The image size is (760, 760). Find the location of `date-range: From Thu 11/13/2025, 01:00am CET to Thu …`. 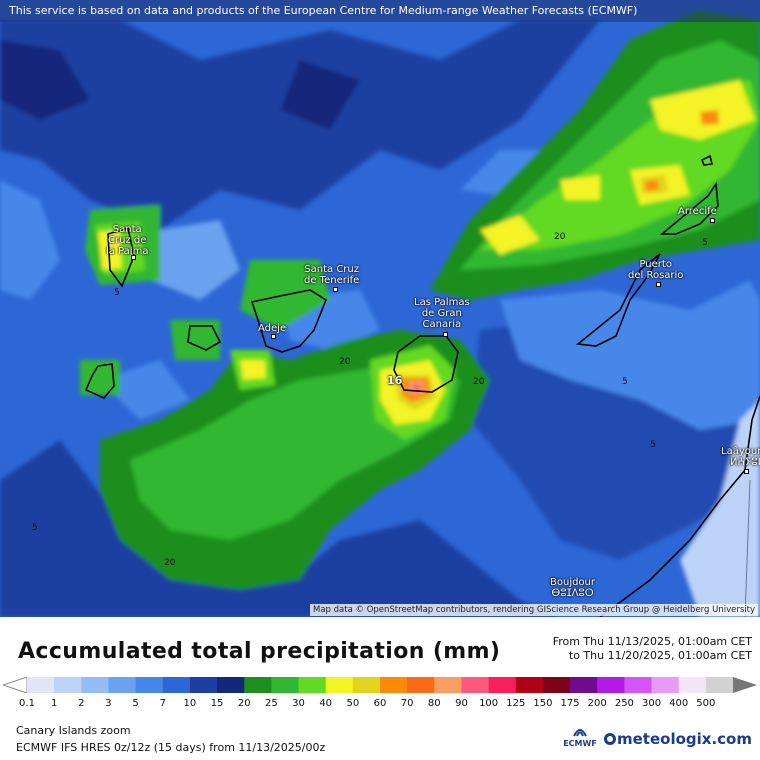

date-range: From Thu 11/13/2025, 01:00am CET to Thu … is located at coordinates (652, 649).